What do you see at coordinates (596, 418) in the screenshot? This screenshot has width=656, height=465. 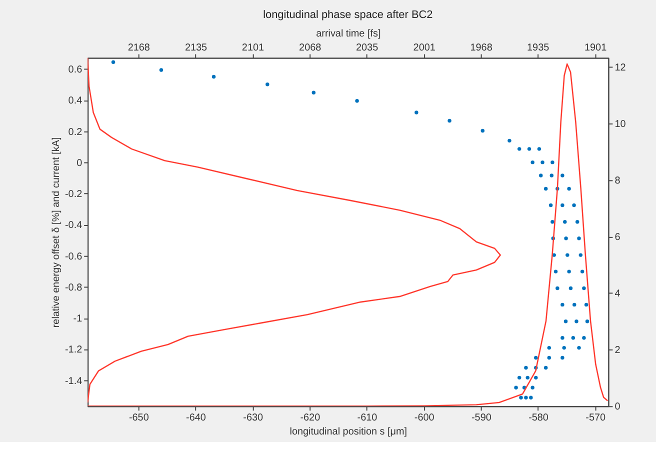 I see `x-tick-label: -570` at bounding box center [596, 418].